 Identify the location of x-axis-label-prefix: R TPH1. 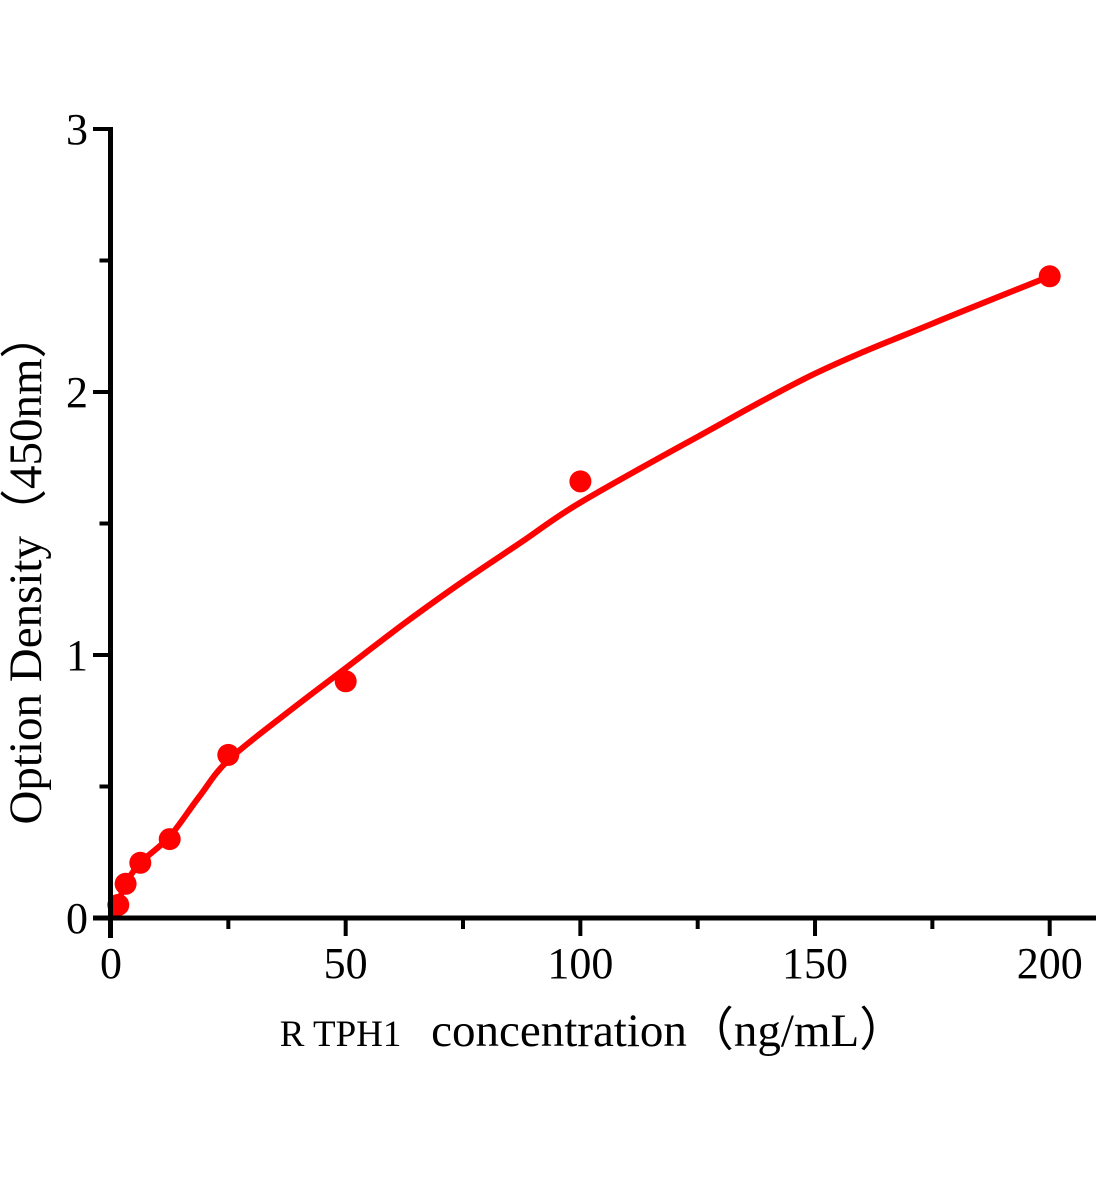
(341, 1034).